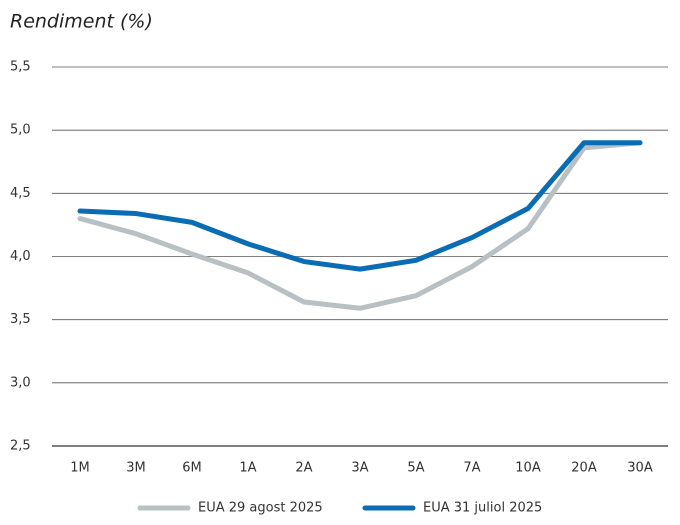 This screenshot has width=680, height=525. Describe the element at coordinates (260, 508) in the screenshot. I see `legend-label: EUA 29 agost 2025` at that location.